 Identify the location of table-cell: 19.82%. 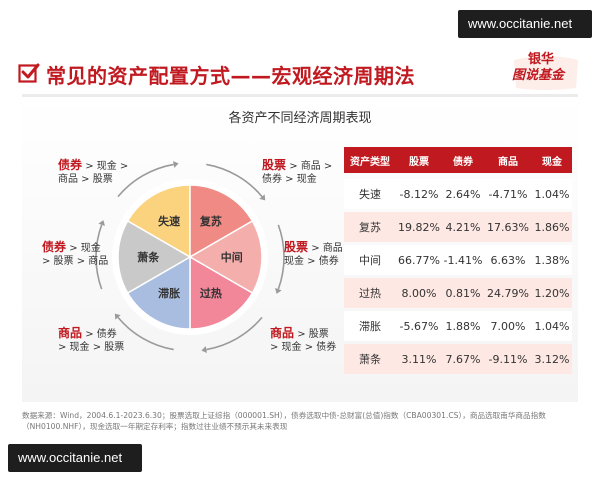
(419, 227).